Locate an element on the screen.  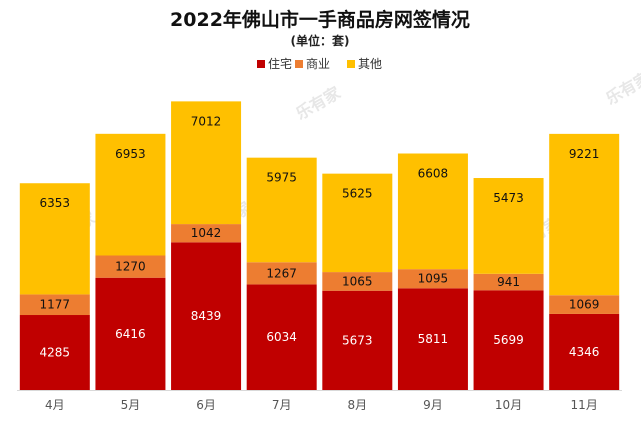
data-label-5-0: 5811 is located at coordinates (433, 339).